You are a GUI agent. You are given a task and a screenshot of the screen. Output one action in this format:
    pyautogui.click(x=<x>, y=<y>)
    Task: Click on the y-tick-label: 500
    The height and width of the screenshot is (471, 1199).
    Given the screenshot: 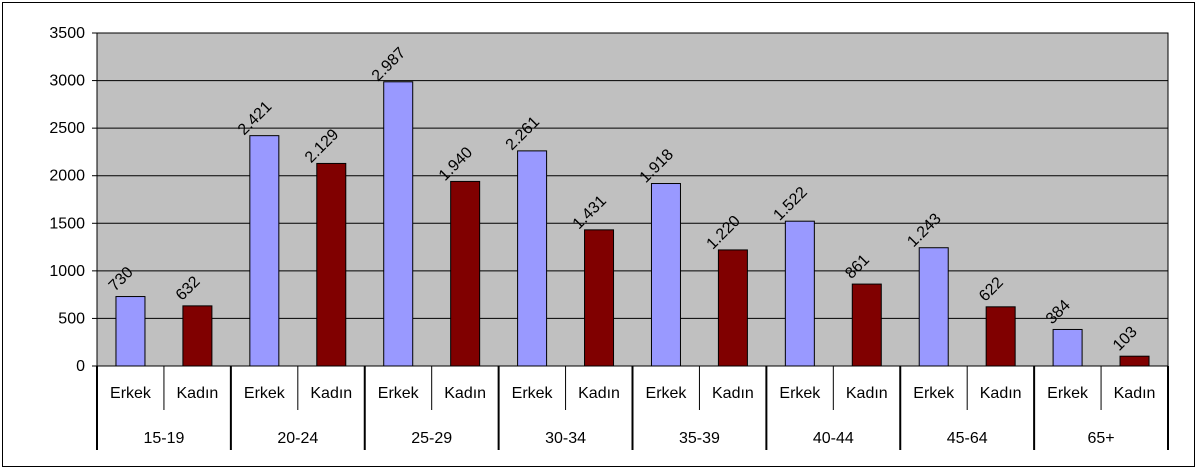 What is the action you would take?
    pyautogui.click(x=71, y=318)
    